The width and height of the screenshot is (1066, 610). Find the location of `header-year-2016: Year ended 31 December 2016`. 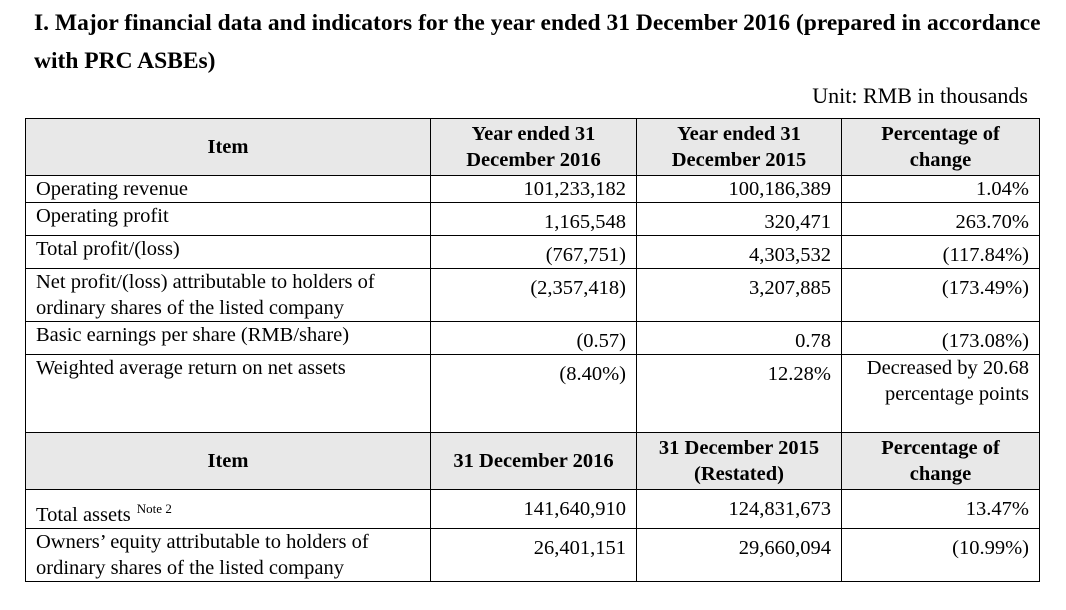

header-year-2016: Year ended 31 December 2016 is located at coordinates (533, 147).